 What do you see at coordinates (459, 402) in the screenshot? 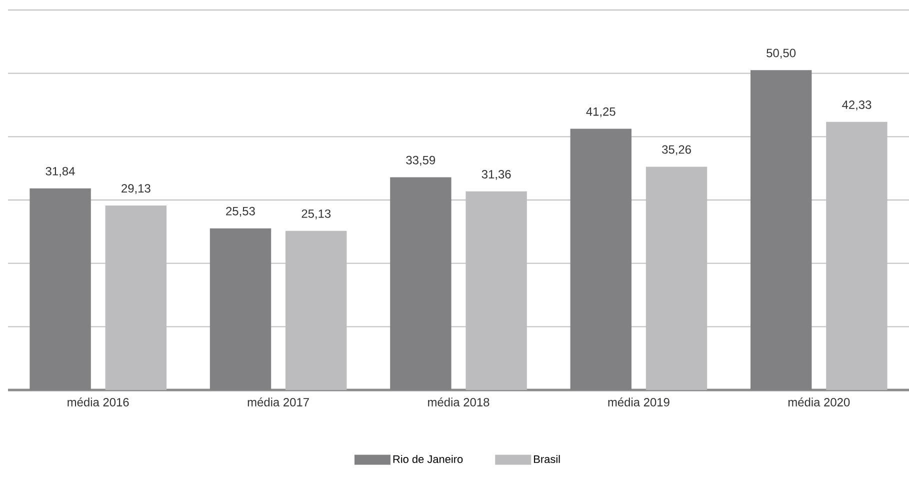
I see `x-tick-label: média 2018` at bounding box center [459, 402].